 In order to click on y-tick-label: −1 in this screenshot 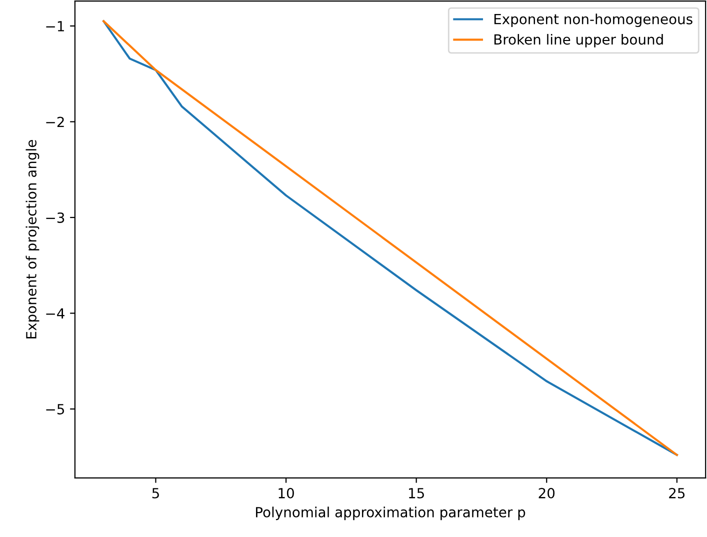, I will do `click(55, 26)`.